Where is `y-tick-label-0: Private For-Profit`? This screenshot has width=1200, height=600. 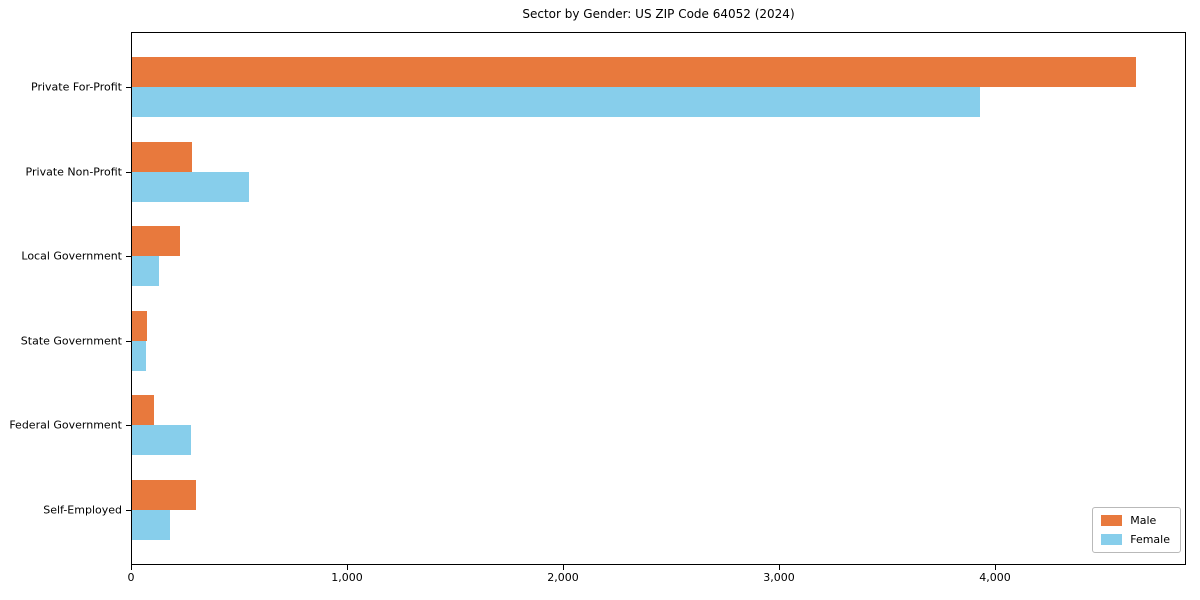 y-tick-label-0: Private For-Profit is located at coordinates (76, 87).